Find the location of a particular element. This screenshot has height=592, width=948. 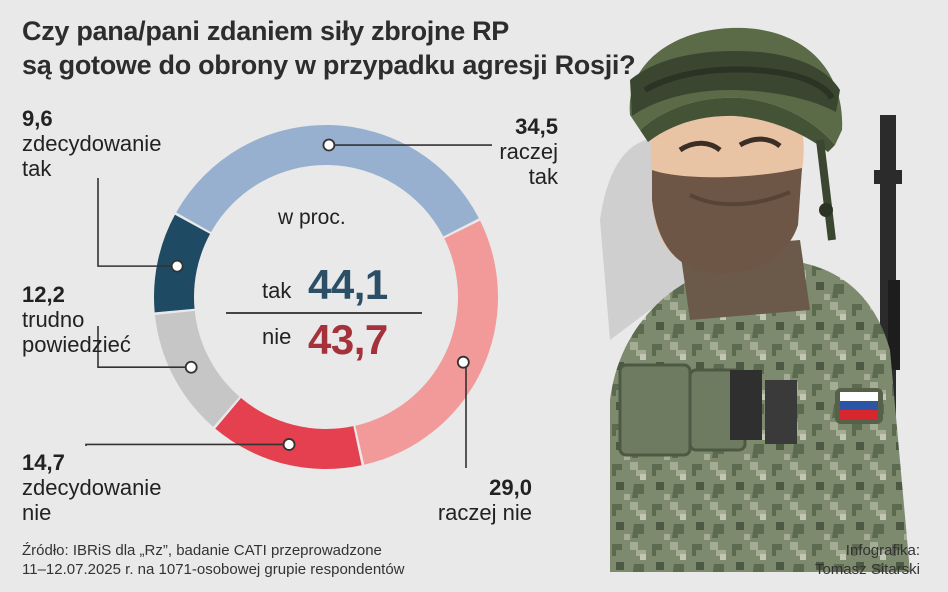

credit-line2: Tomasz Sitarski is located at coordinates (867, 569).